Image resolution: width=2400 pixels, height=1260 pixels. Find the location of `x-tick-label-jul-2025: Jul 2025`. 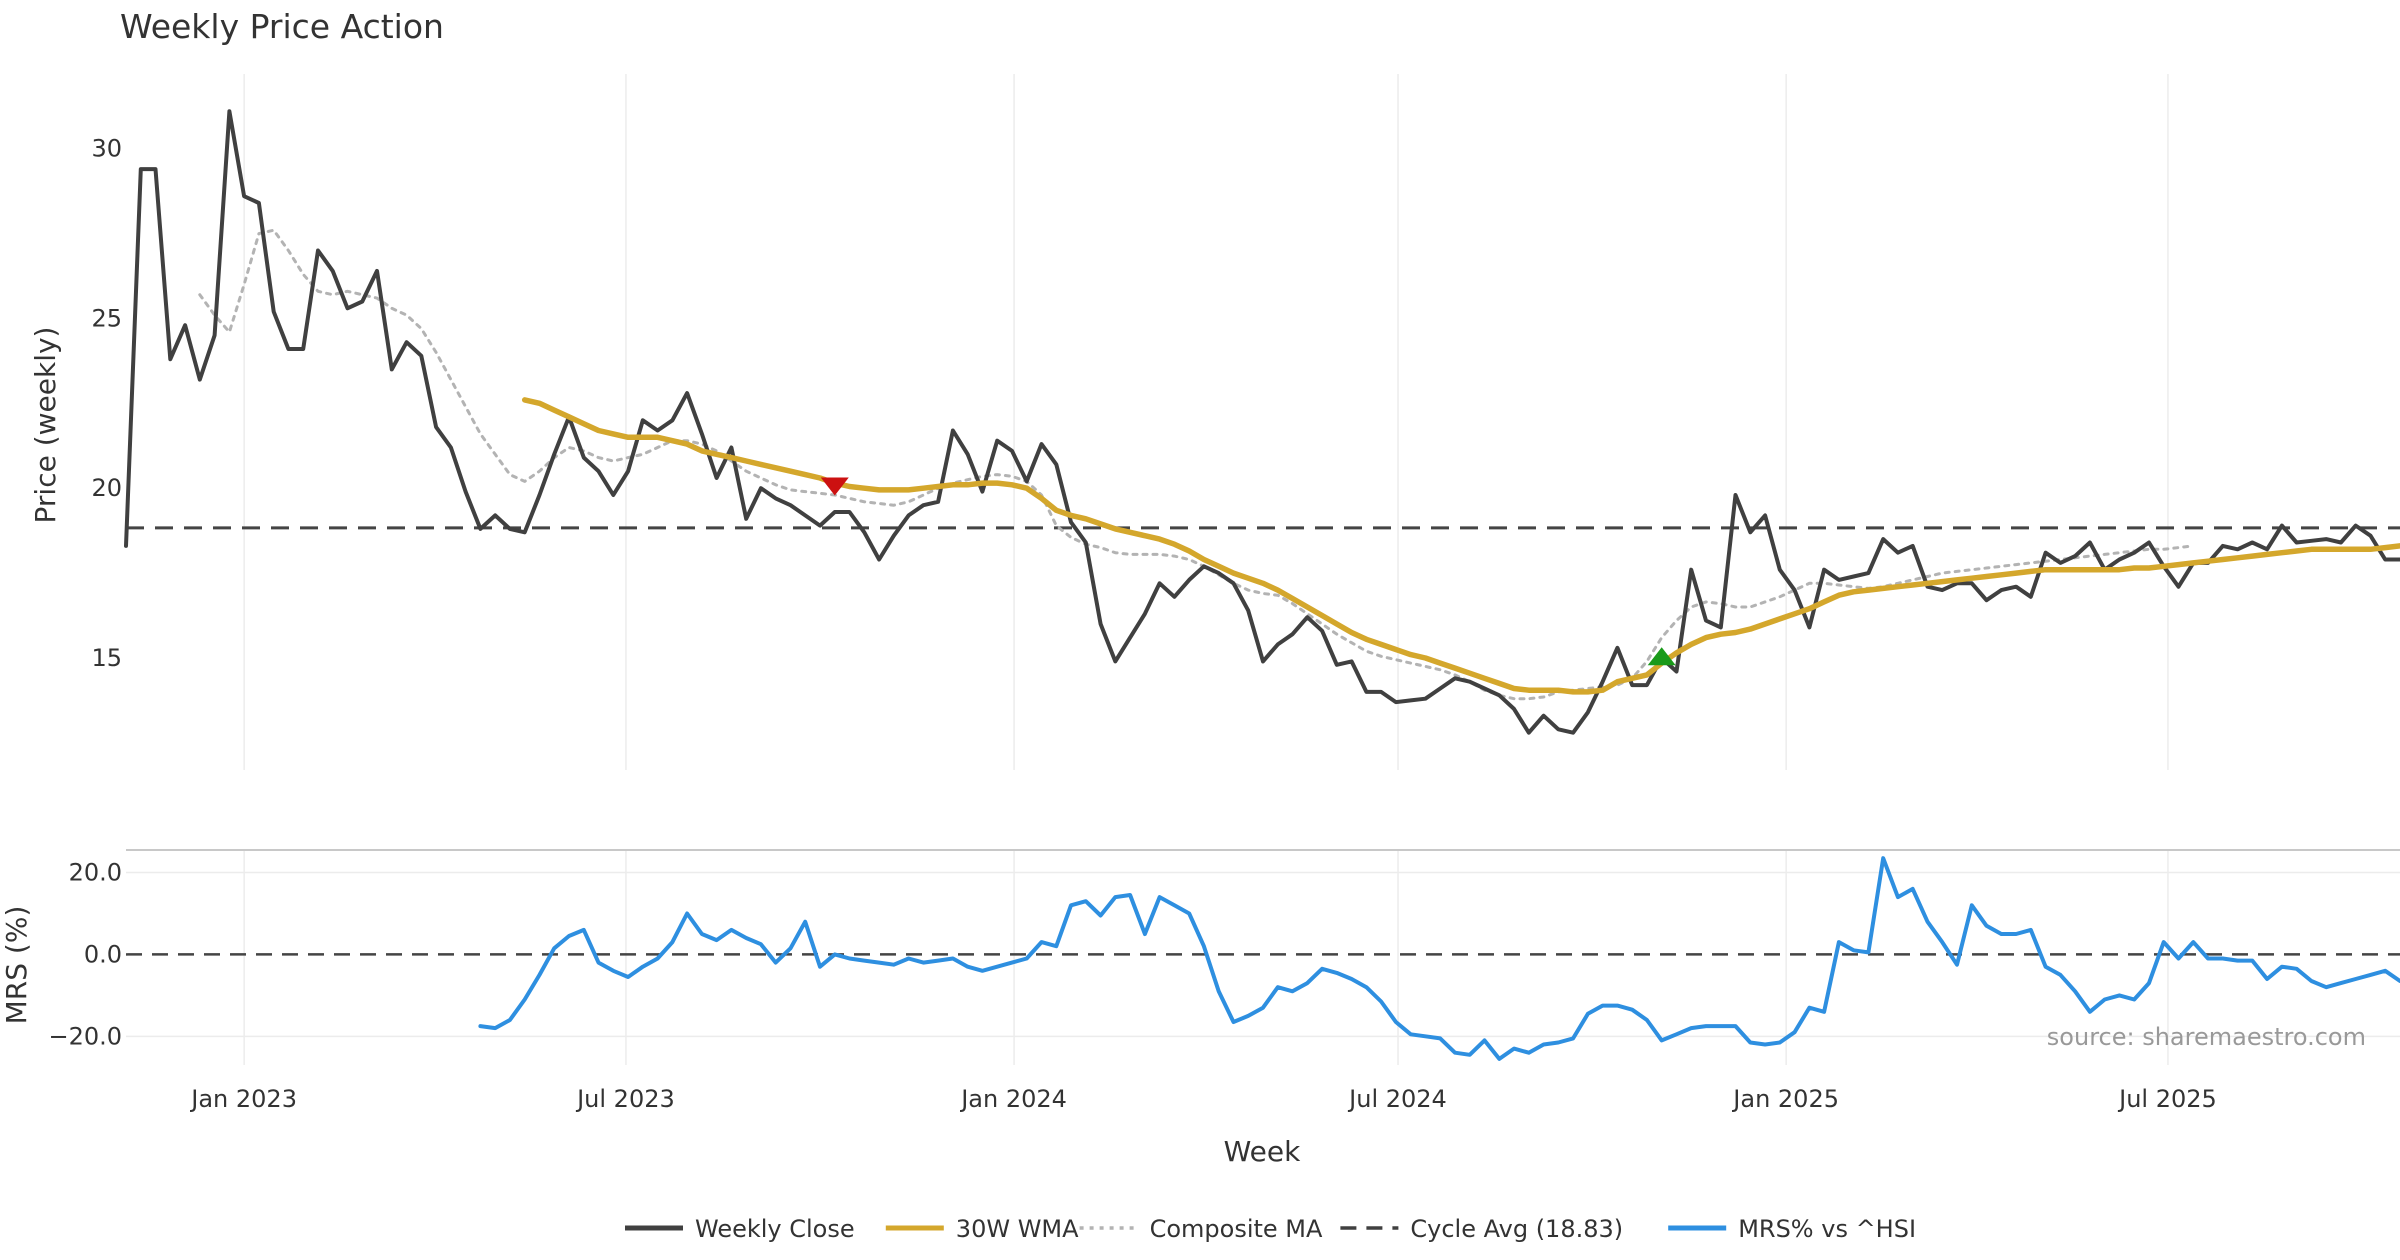

x-tick-label-jul-2025: Jul 2025 is located at coordinates (2167, 1099).